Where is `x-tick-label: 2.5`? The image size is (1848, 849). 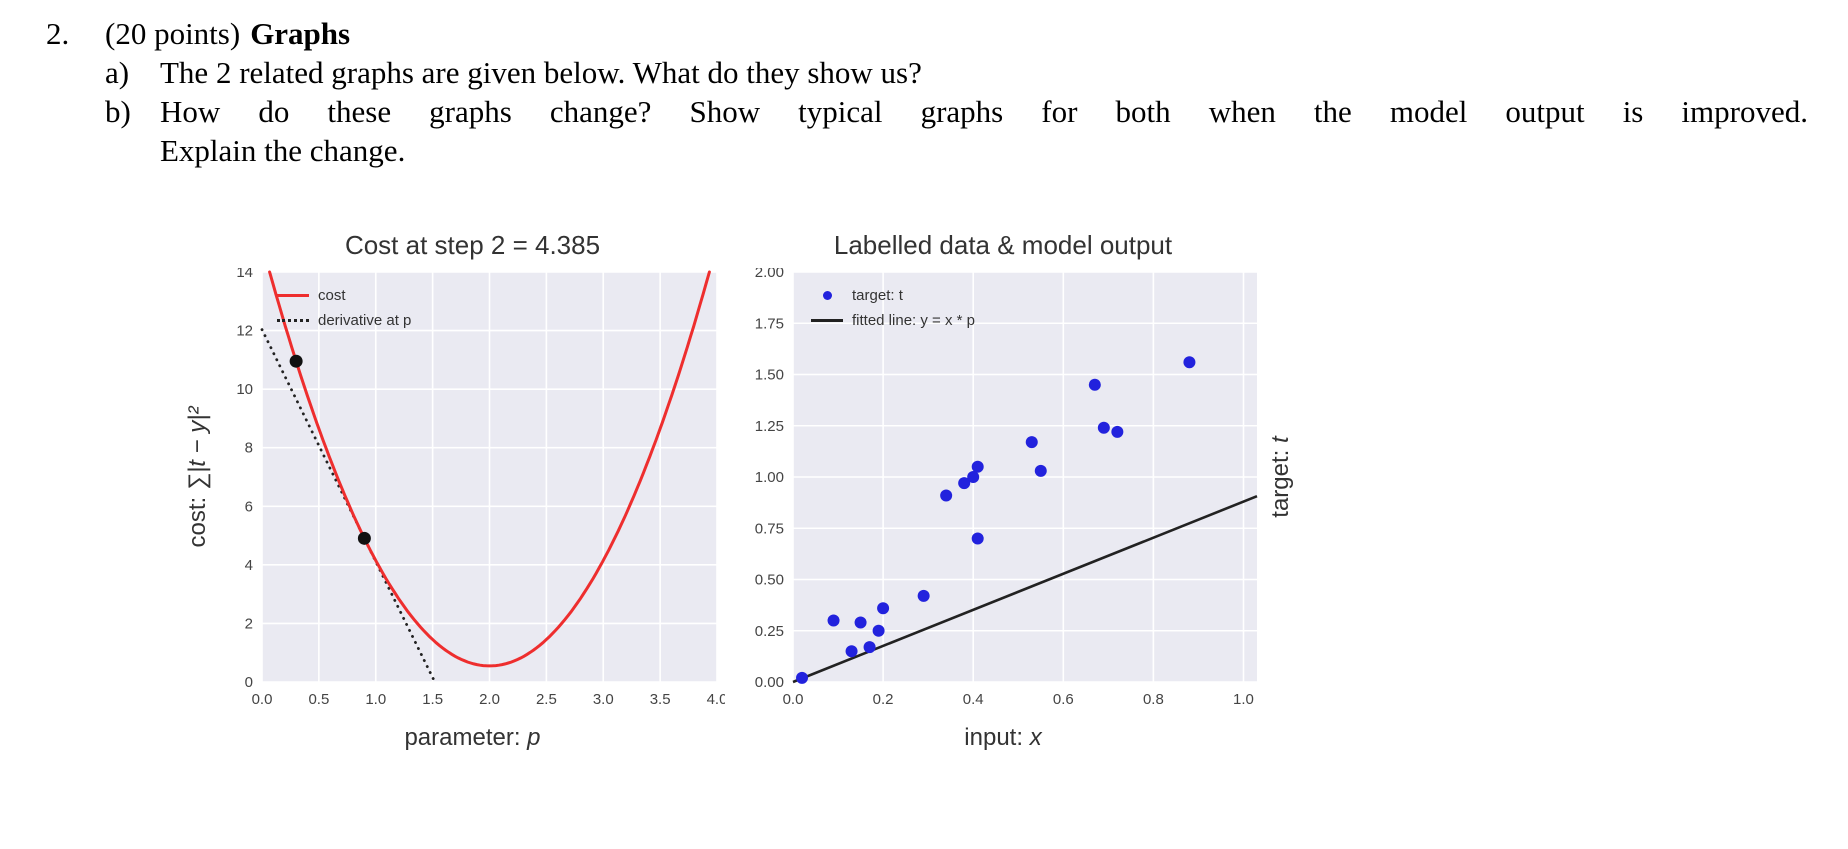
x-tick-label: 2.5 is located at coordinates (546, 699).